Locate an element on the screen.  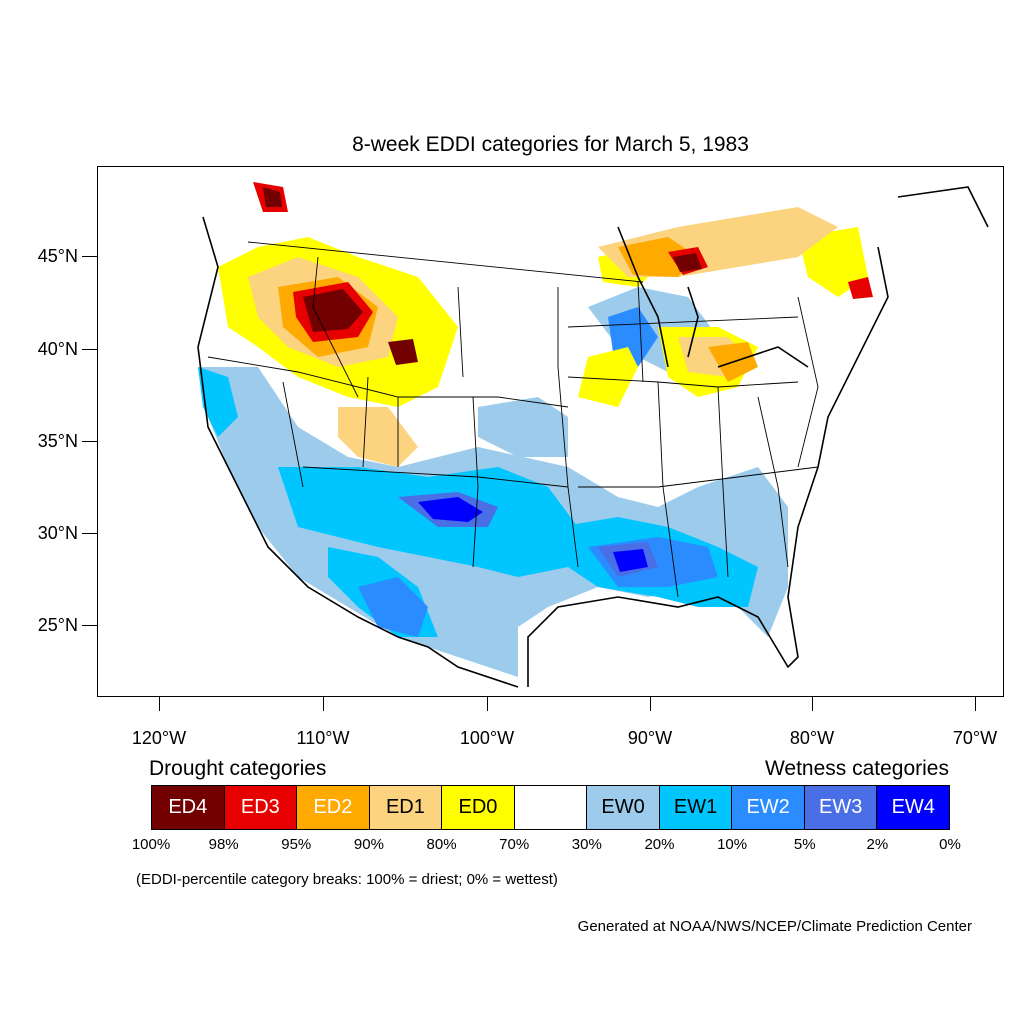
legend-cell-ew0: EW0 is located at coordinates (623, 807).